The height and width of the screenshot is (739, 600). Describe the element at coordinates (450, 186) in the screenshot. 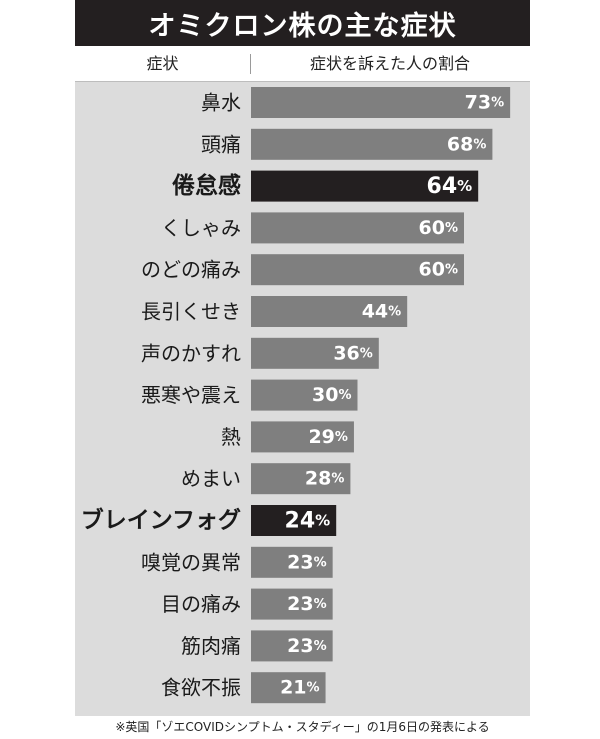

I see `value-label-3: 64%` at that location.